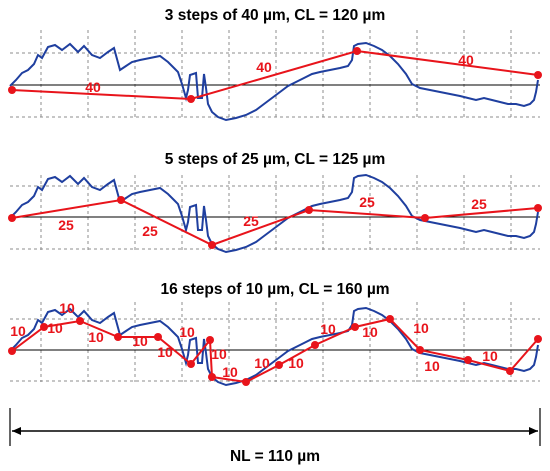  I want to click on nominal-length-dimension: NL = 110 µm, so click(275, 436).